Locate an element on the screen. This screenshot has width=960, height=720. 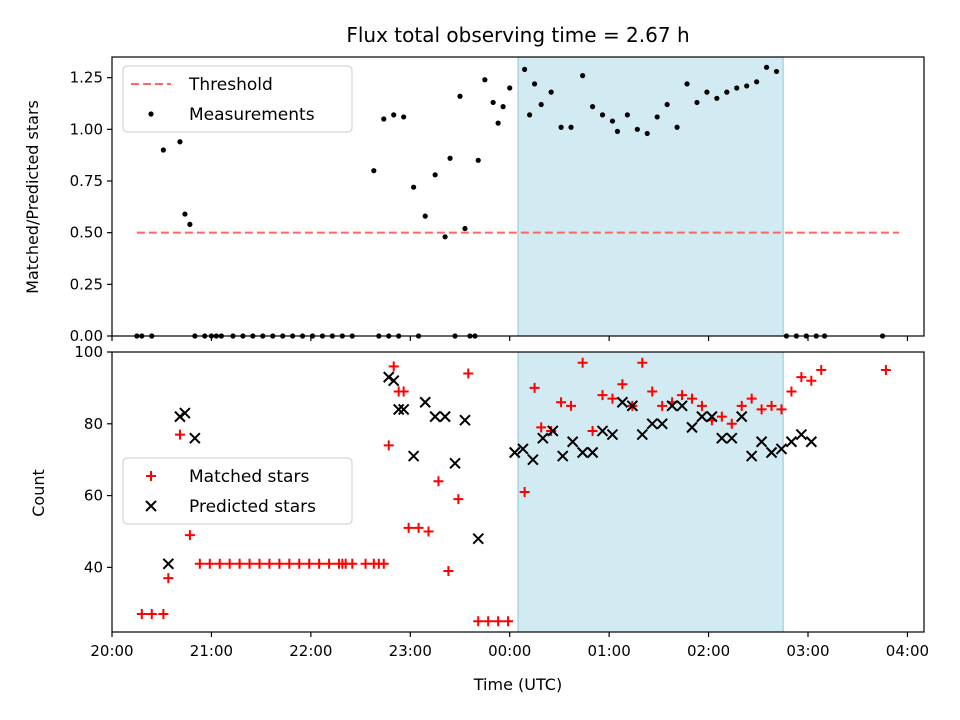
legend-swatch is located at coordinates (151, 506).